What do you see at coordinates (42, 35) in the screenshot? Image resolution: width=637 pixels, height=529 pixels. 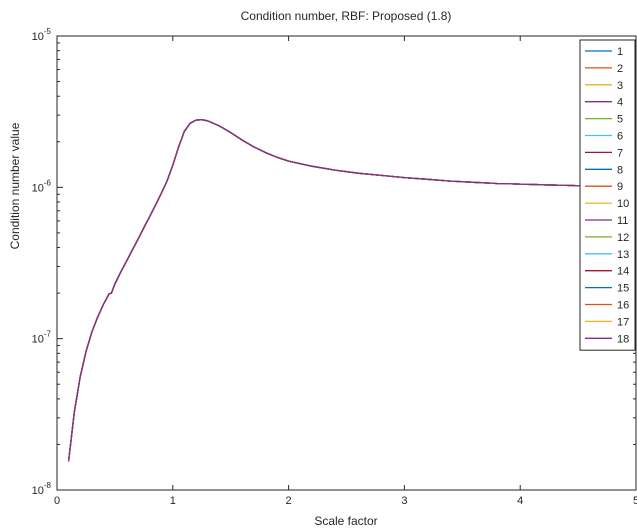 I see `y-tick-label: 10⁻⁵` at bounding box center [42, 35].